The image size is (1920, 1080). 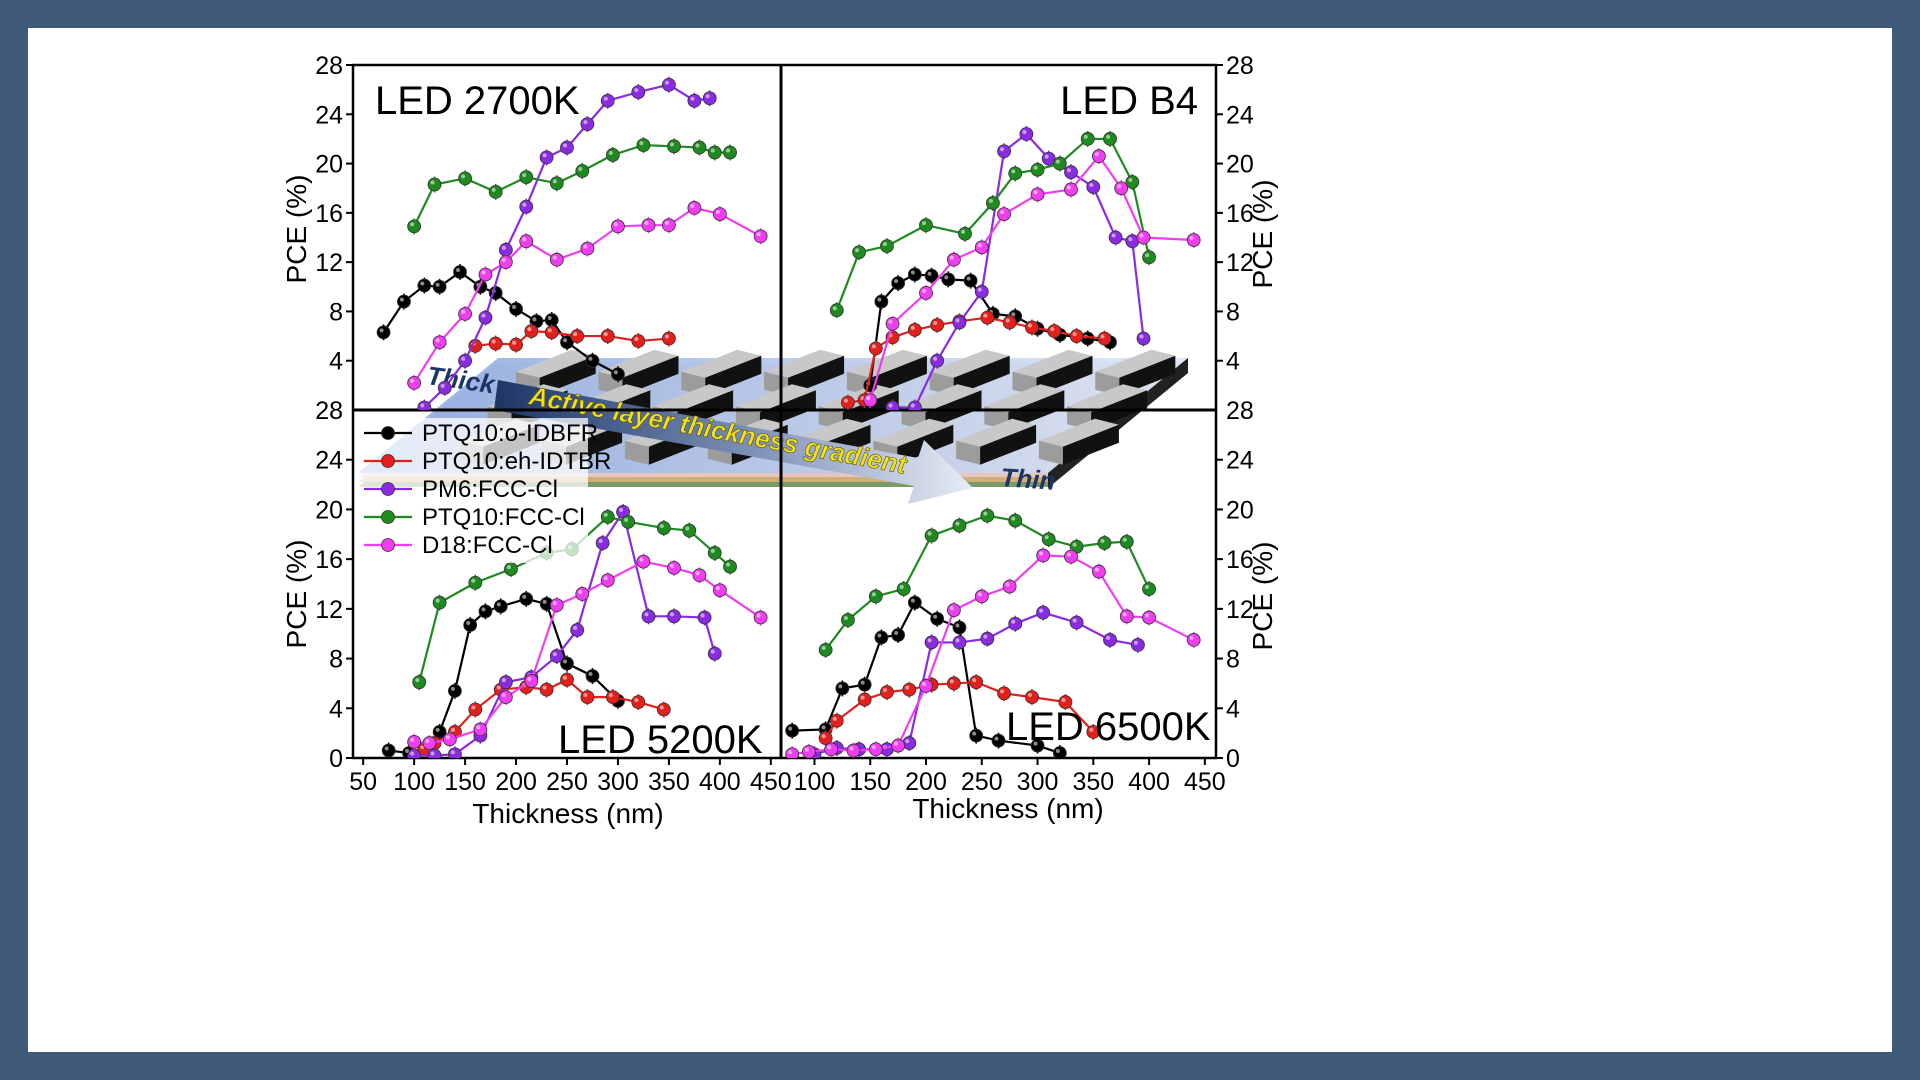 What do you see at coordinates (329, 66) in the screenshot?
I see `y-tick-label-tl-7: 28` at bounding box center [329, 66].